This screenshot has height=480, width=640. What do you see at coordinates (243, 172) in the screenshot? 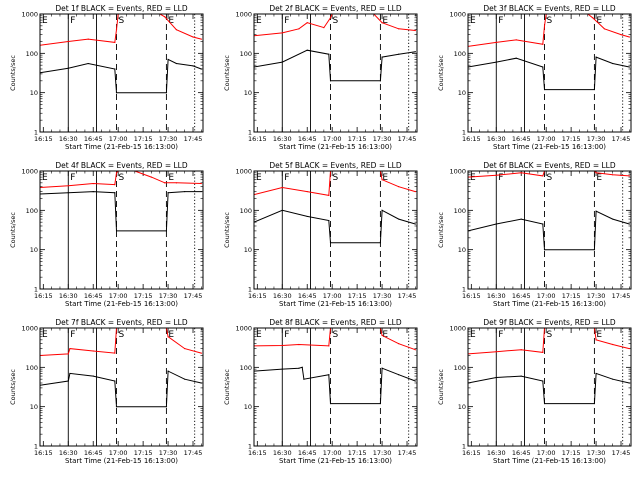
I see `y-tick-label: 1000` at bounding box center [243, 172].